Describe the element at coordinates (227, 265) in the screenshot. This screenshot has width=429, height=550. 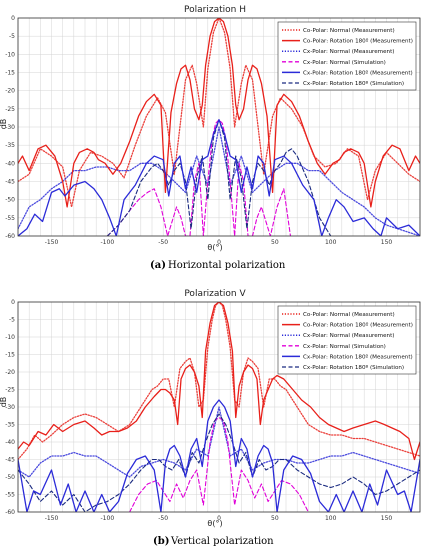
I see `caption-text: Horizontal polarization` at that location.